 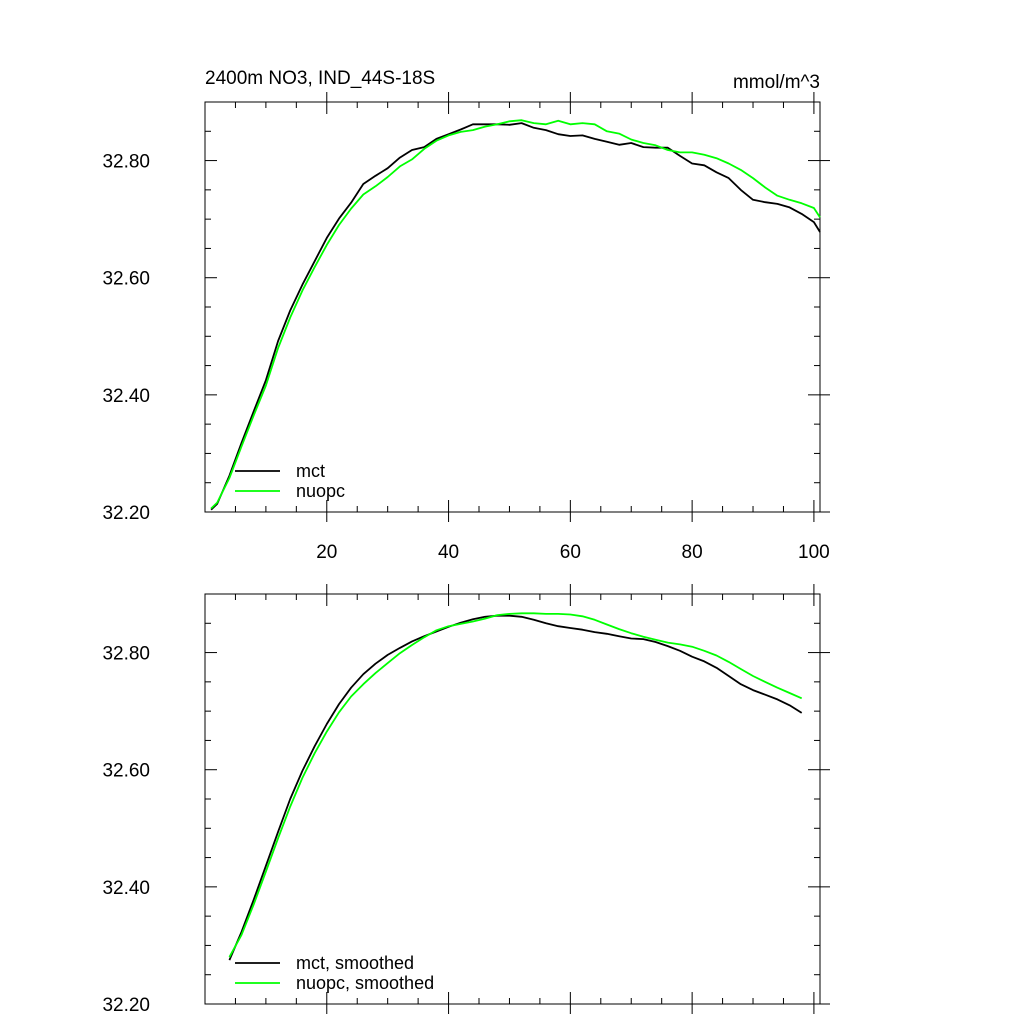 What do you see at coordinates (448, 552) in the screenshot?
I see `x-tick-label: 40` at bounding box center [448, 552].